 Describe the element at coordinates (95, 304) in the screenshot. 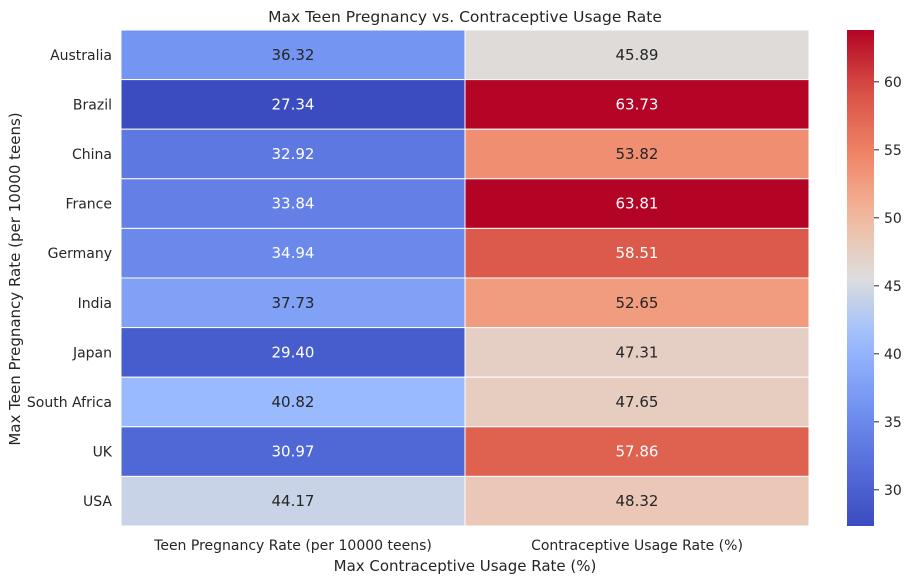

I see `row-label: India` at that location.